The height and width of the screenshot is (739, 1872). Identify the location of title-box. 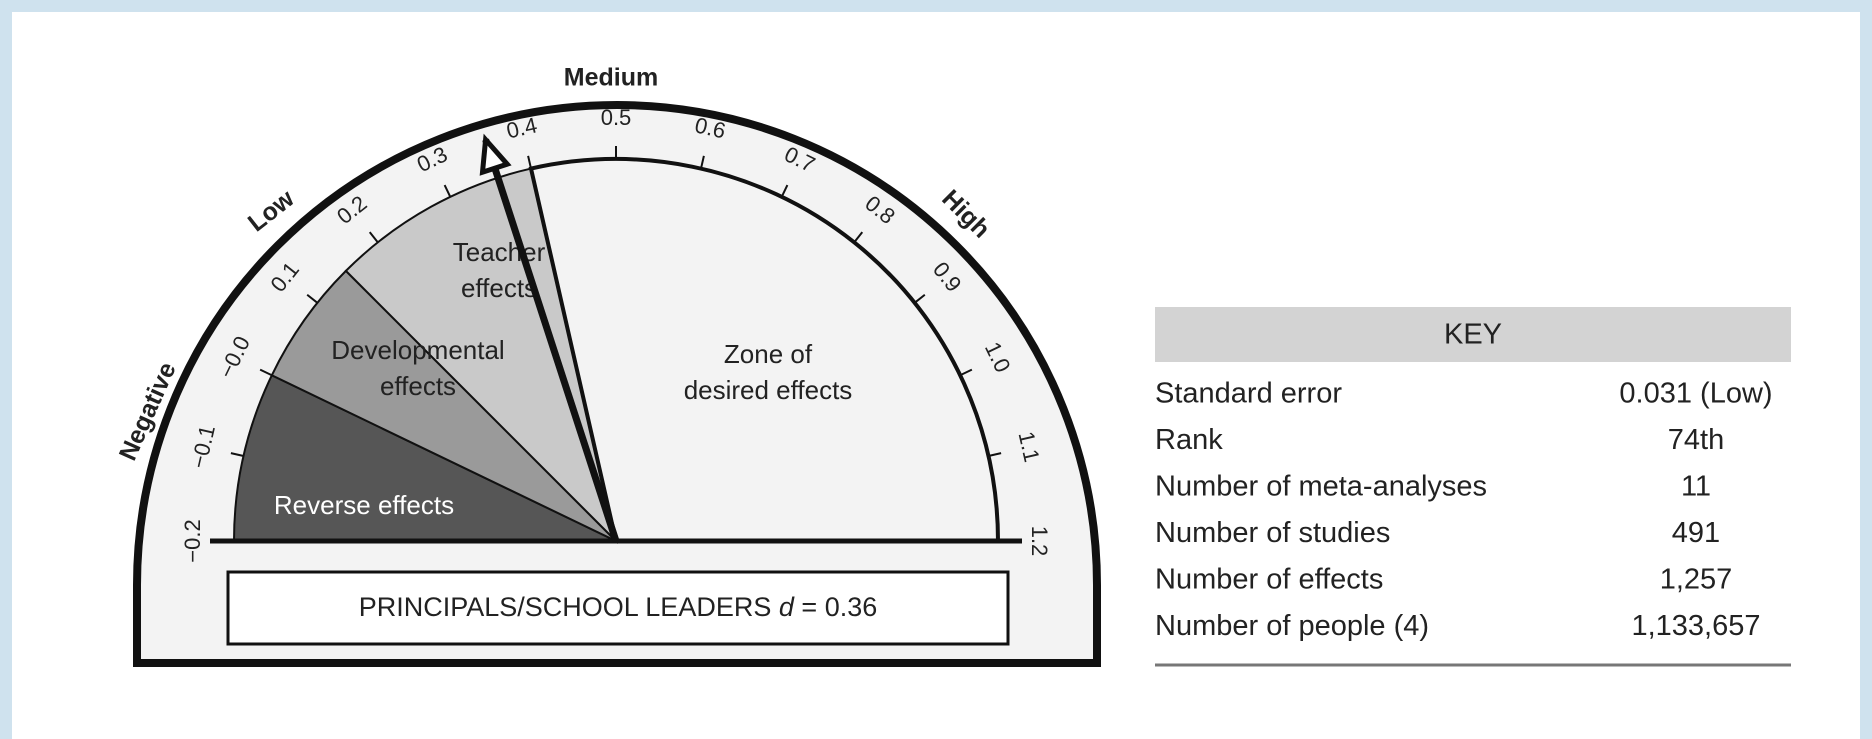
(618, 608).